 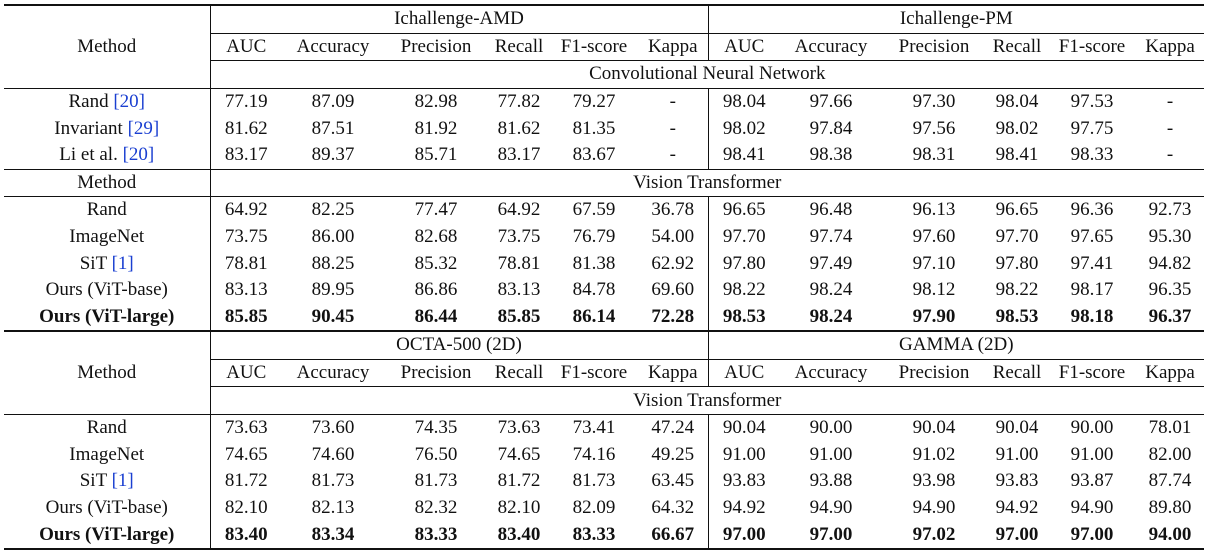 What do you see at coordinates (333, 290) in the screenshot?
I see `value-cell: 89.95` at bounding box center [333, 290].